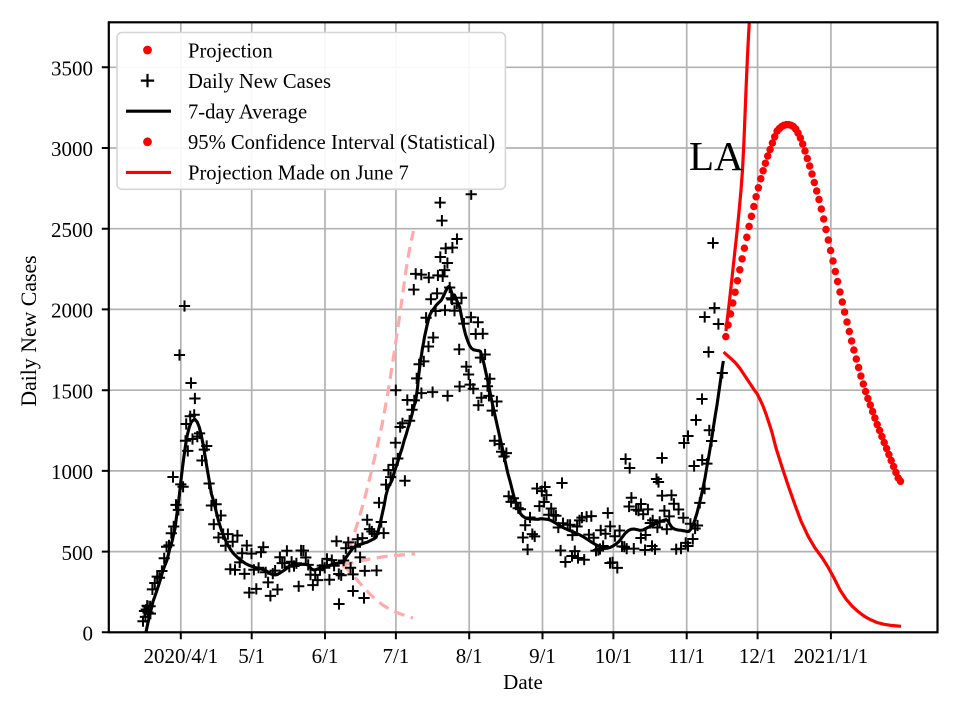  I want to click on svg-text: 3000, so click(72, 149).